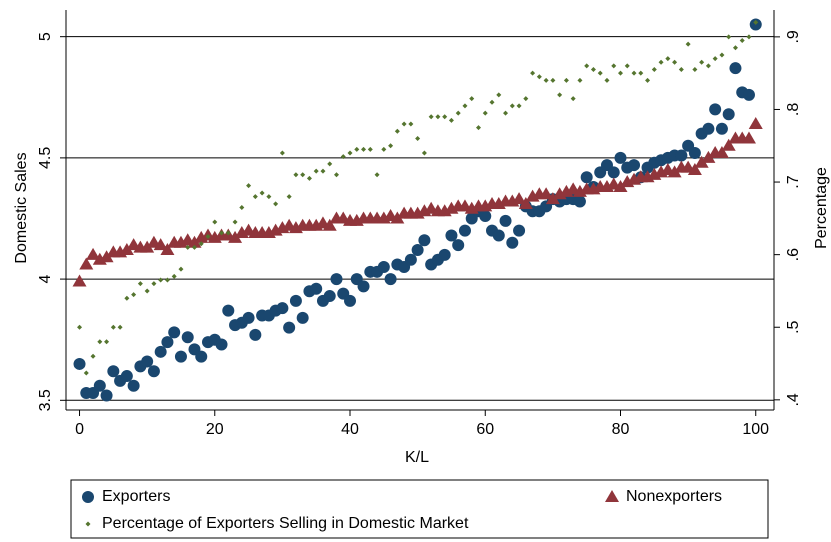  Describe the element at coordinates (419, 509) in the screenshot. I see `legend-box` at that location.